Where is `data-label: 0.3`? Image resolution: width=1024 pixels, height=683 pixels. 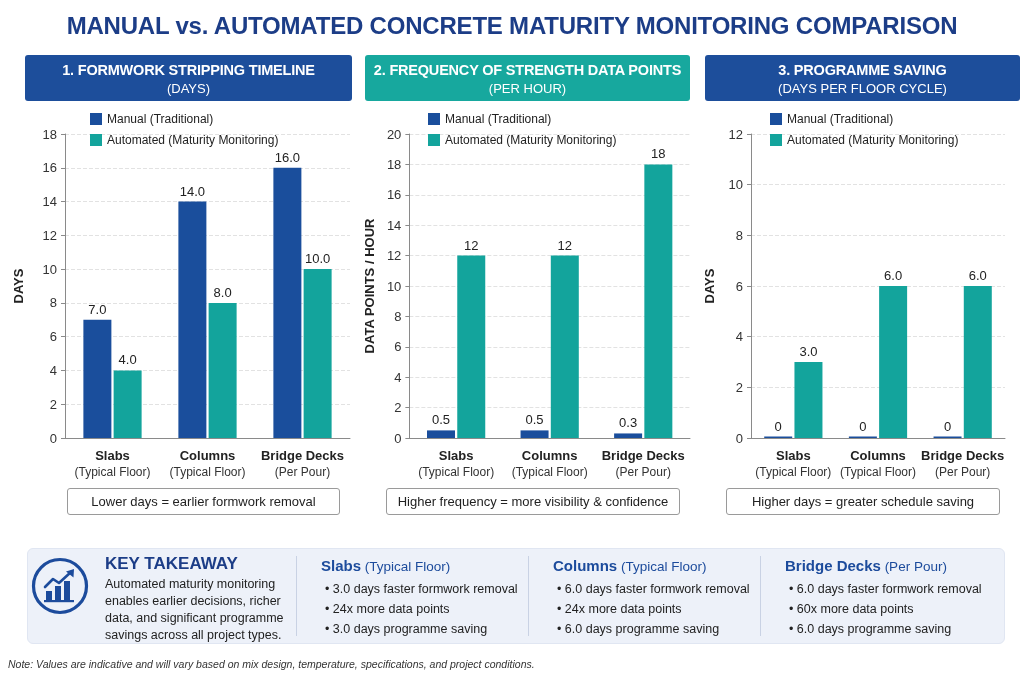 data-label: 0.3 is located at coordinates (628, 423).